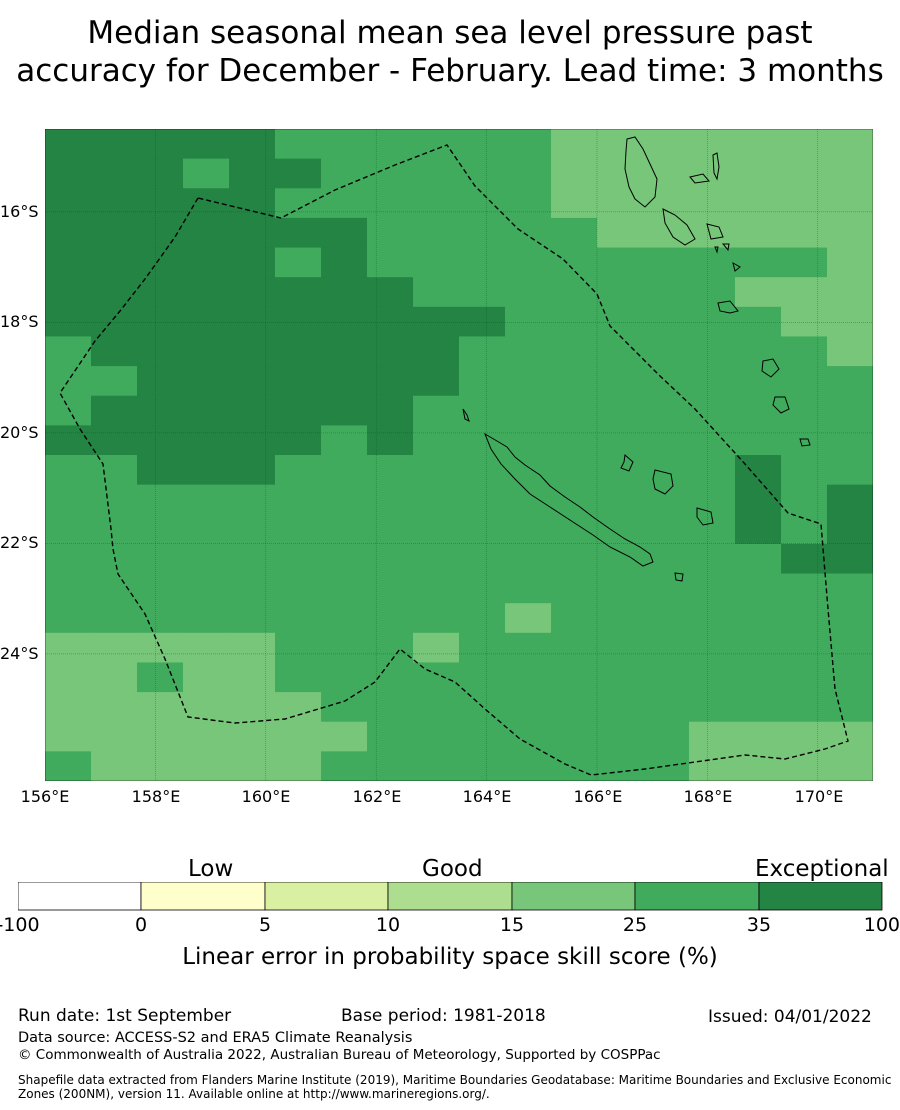  I want to click on color-legend-bar, so click(450, 896).